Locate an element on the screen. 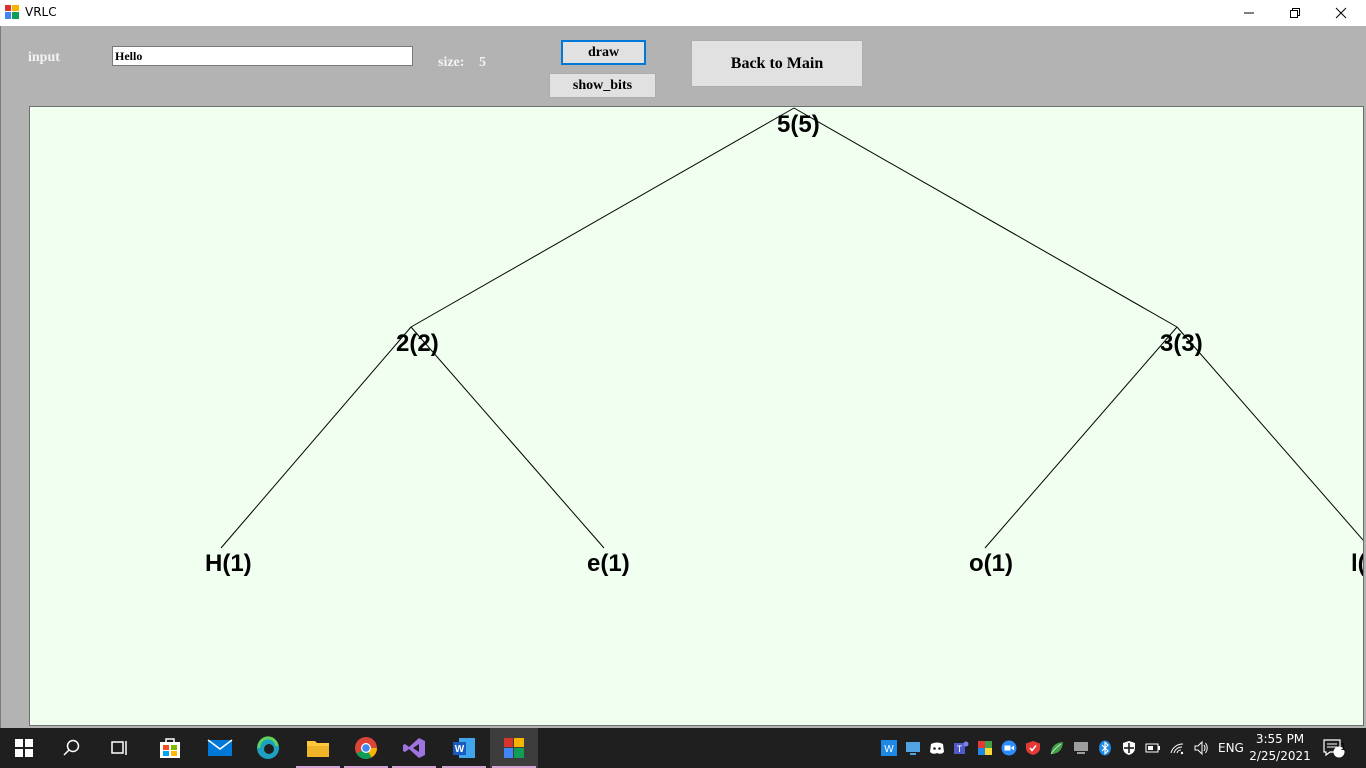  shield-icon is located at coordinates (1033, 748).